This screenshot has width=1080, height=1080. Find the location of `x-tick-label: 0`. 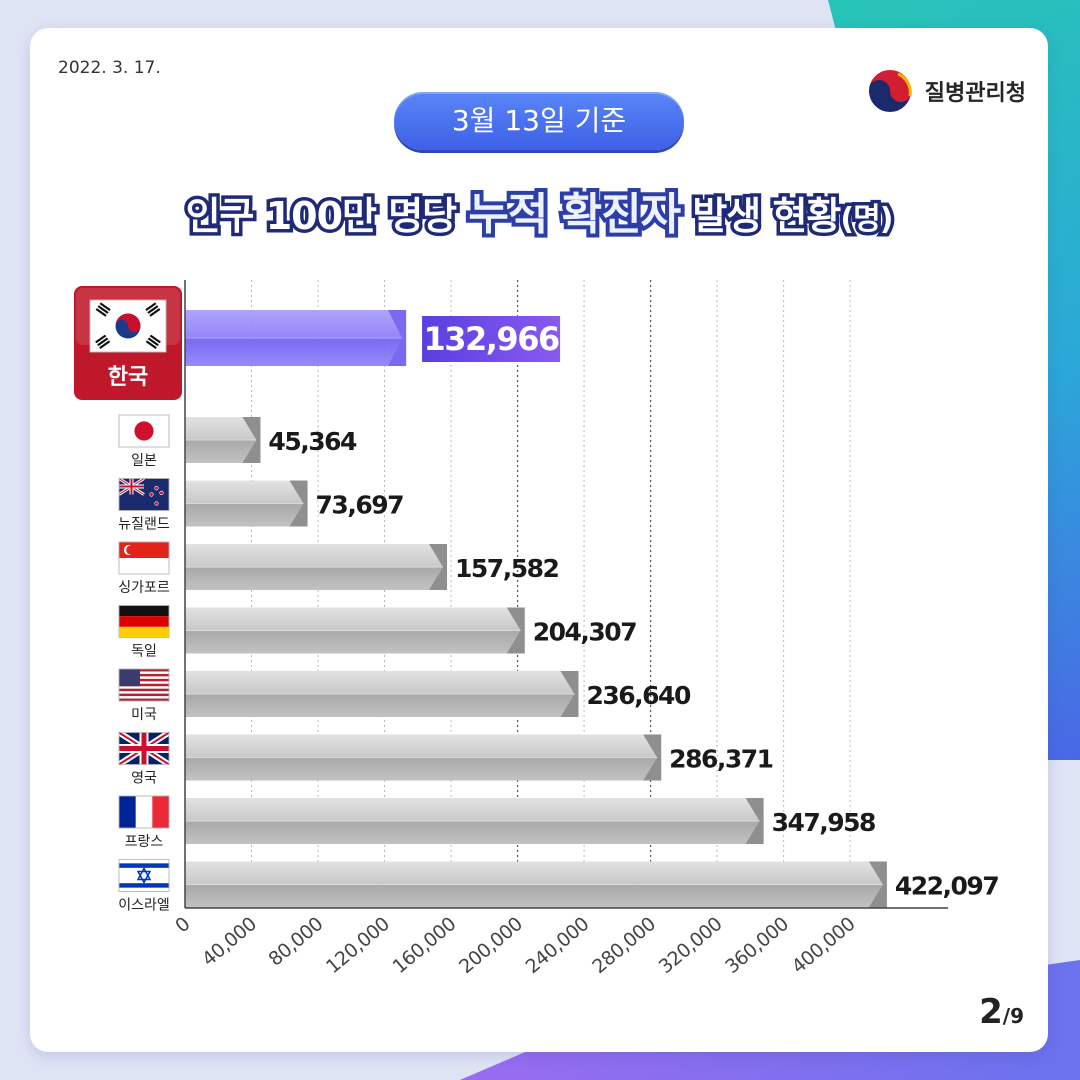

x-tick-label: 0 is located at coordinates (182, 925).